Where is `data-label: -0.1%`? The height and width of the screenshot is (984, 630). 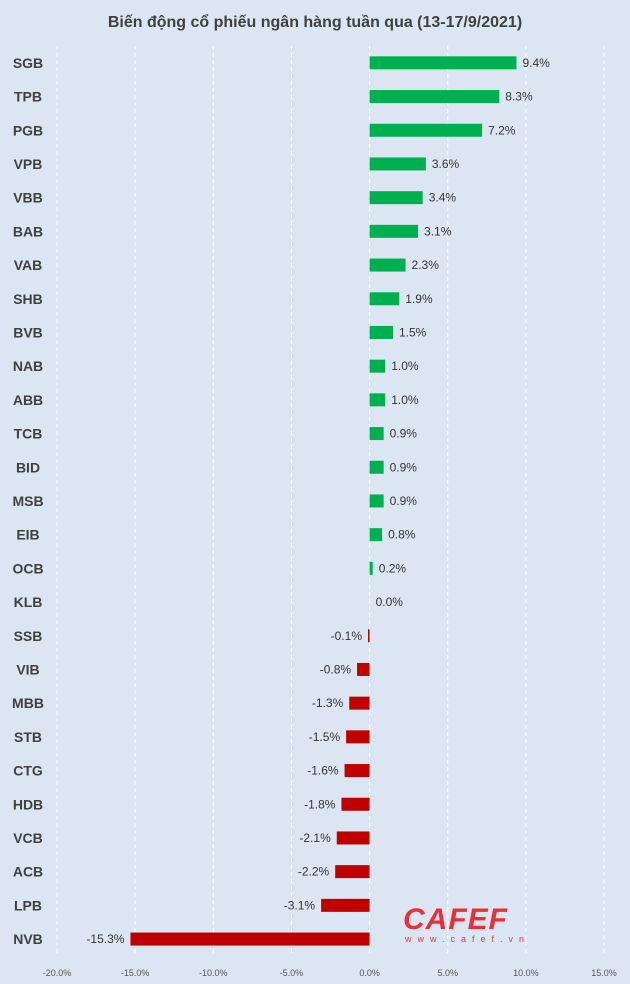
data-label: -0.1% is located at coordinates (347, 636).